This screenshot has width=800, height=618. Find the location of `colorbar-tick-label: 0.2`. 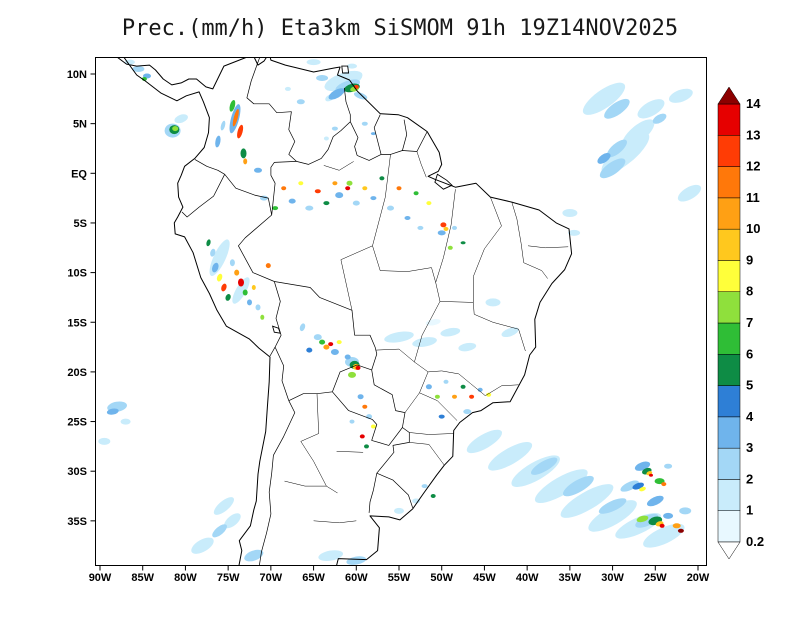

colorbar-tick-label: 0.2 is located at coordinates (755, 541).